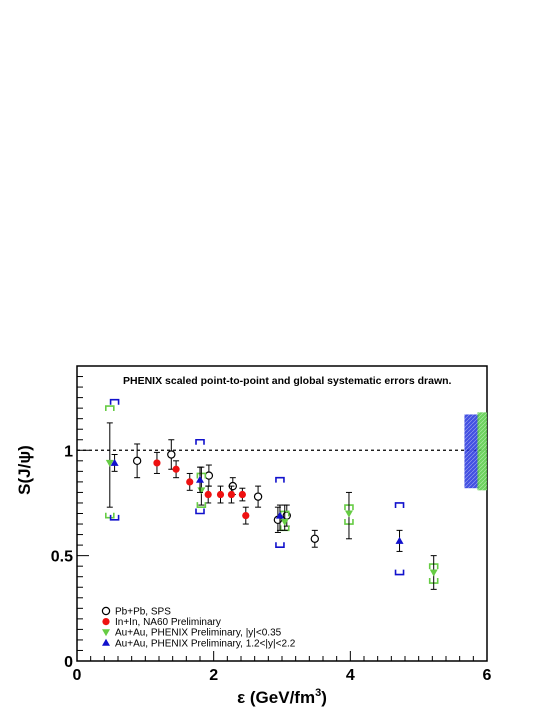  I want to click on x-tick-label: 6, so click(487, 675).